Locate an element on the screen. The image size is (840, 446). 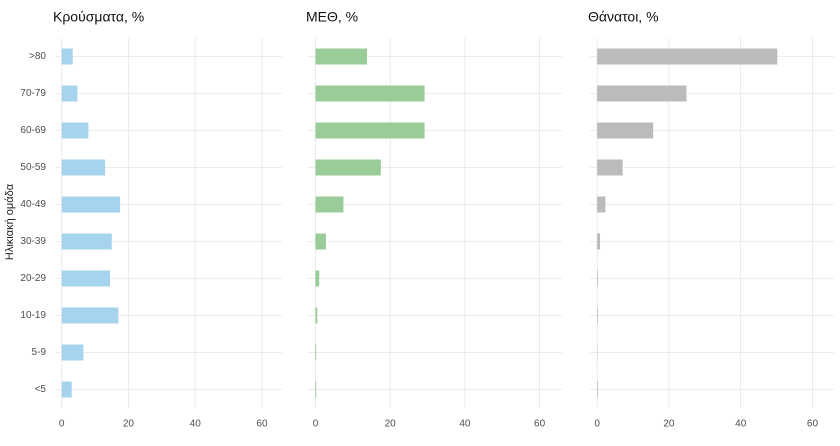
y-axis-label: Ηλικιακή ομάδα is located at coordinates (10, 221).